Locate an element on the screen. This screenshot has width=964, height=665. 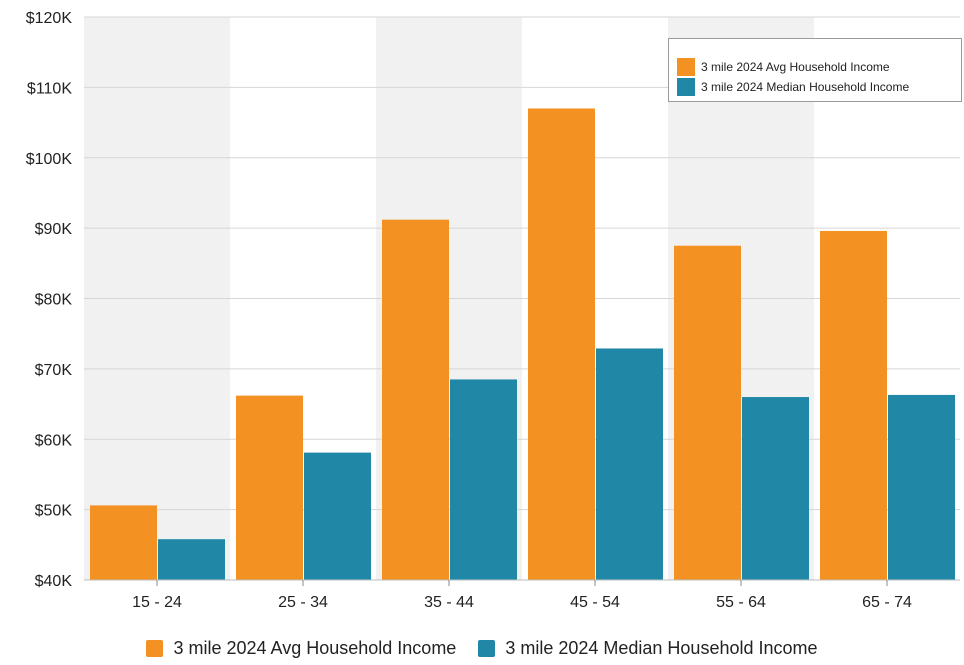
legend-label-median: 3 mile 2024 Median Household Income is located at coordinates (661, 647).